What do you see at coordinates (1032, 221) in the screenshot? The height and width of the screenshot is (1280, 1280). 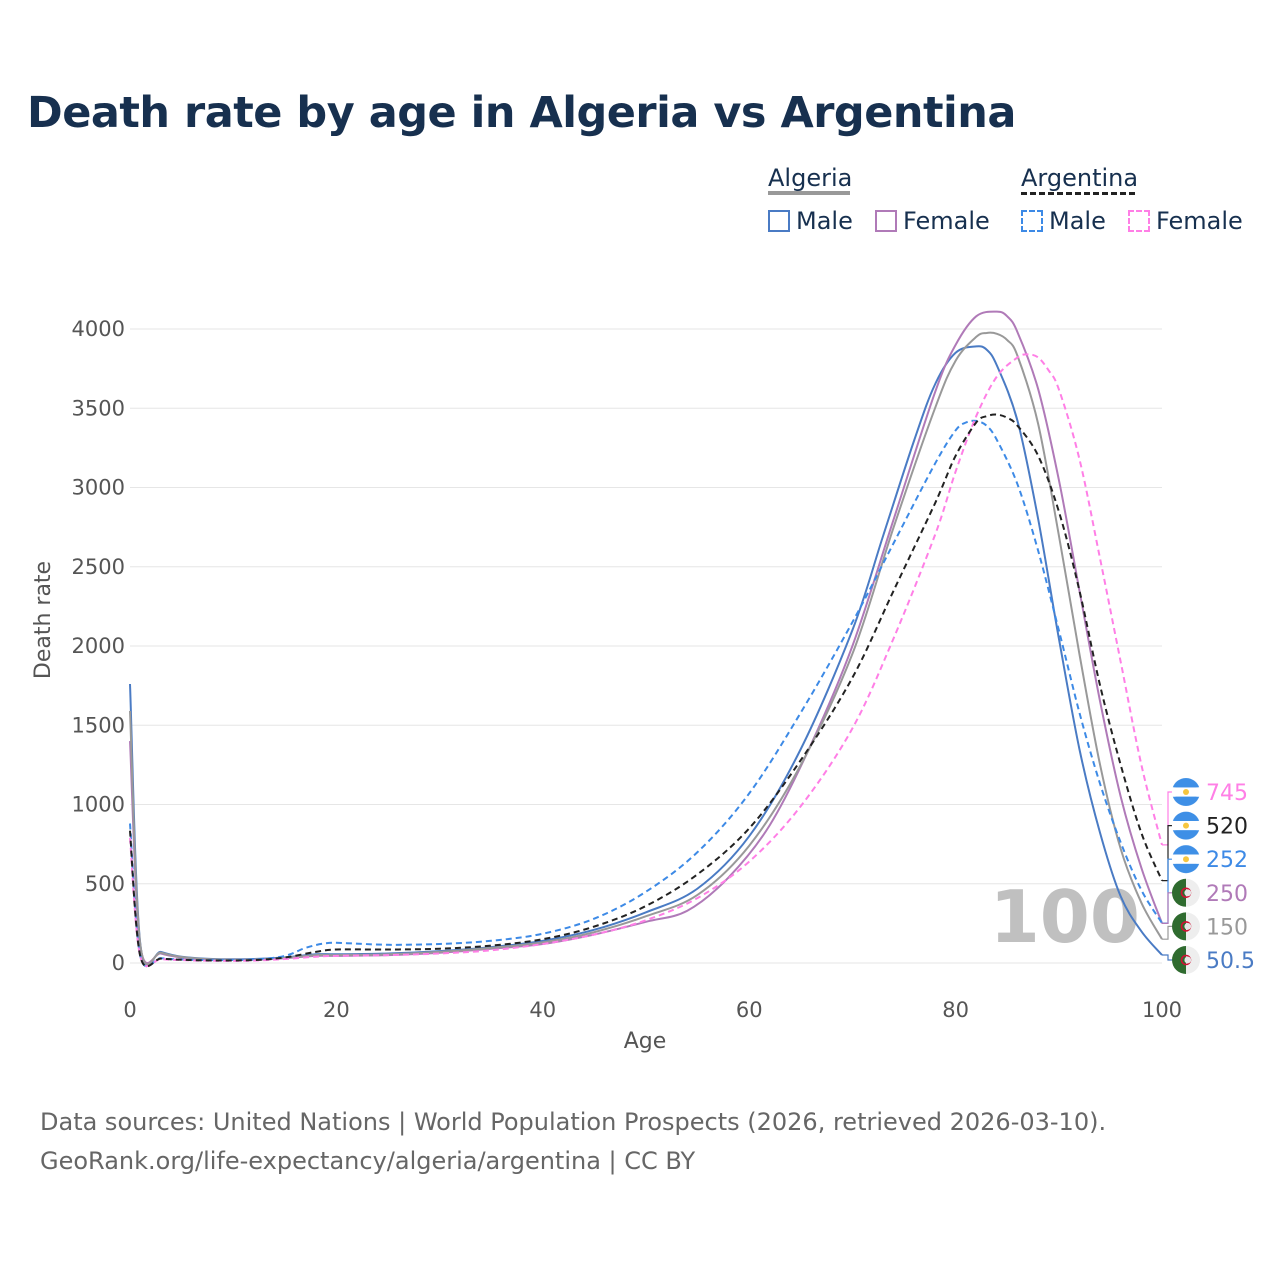 I see `swatch-argentina-male` at bounding box center [1032, 221].